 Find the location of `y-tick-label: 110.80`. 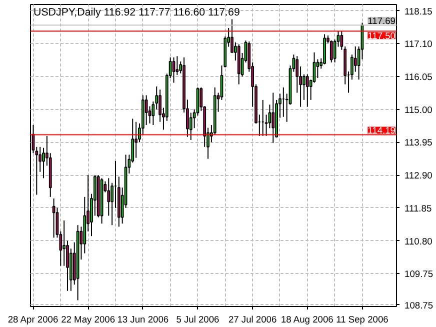

y-tick-label: 110.80 is located at coordinates (418, 241).